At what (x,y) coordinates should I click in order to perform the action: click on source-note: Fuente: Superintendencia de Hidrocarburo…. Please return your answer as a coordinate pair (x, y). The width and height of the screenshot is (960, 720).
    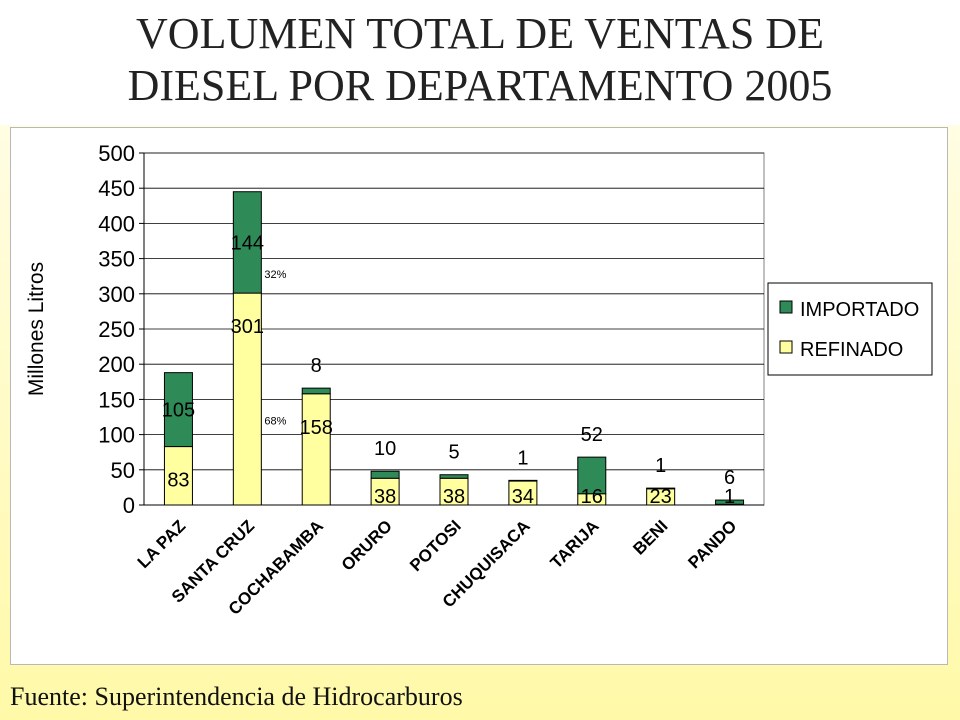
    Looking at the image, I should click on (236, 696).